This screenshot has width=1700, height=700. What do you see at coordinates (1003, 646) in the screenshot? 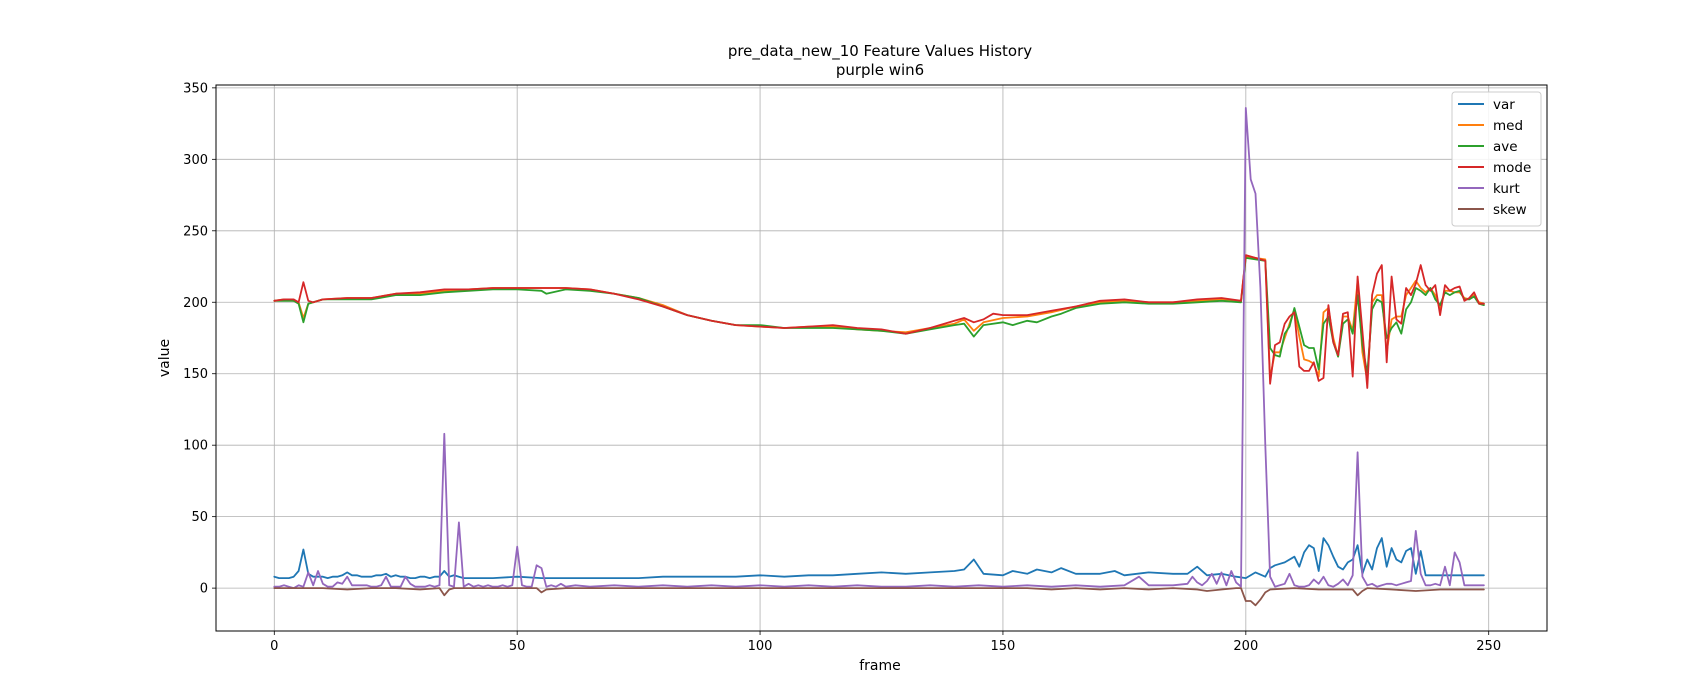
I see `x-tick-label: 150` at bounding box center [1003, 646].